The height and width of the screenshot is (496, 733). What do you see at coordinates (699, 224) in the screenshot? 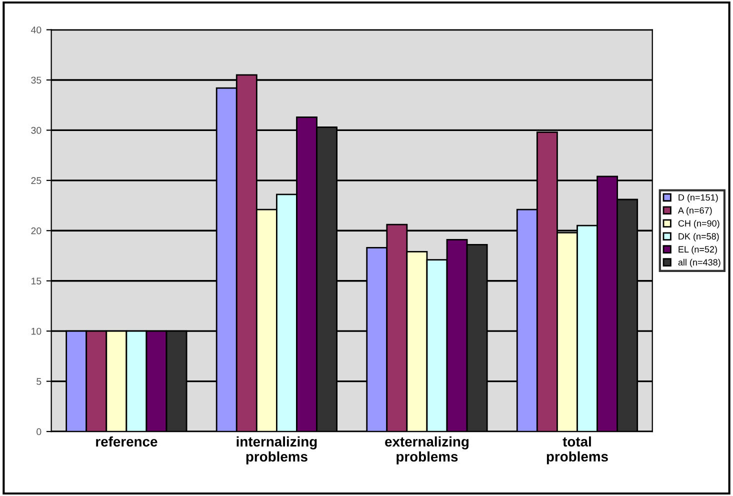
I see `legend-label: CH (n=90)` at bounding box center [699, 224].